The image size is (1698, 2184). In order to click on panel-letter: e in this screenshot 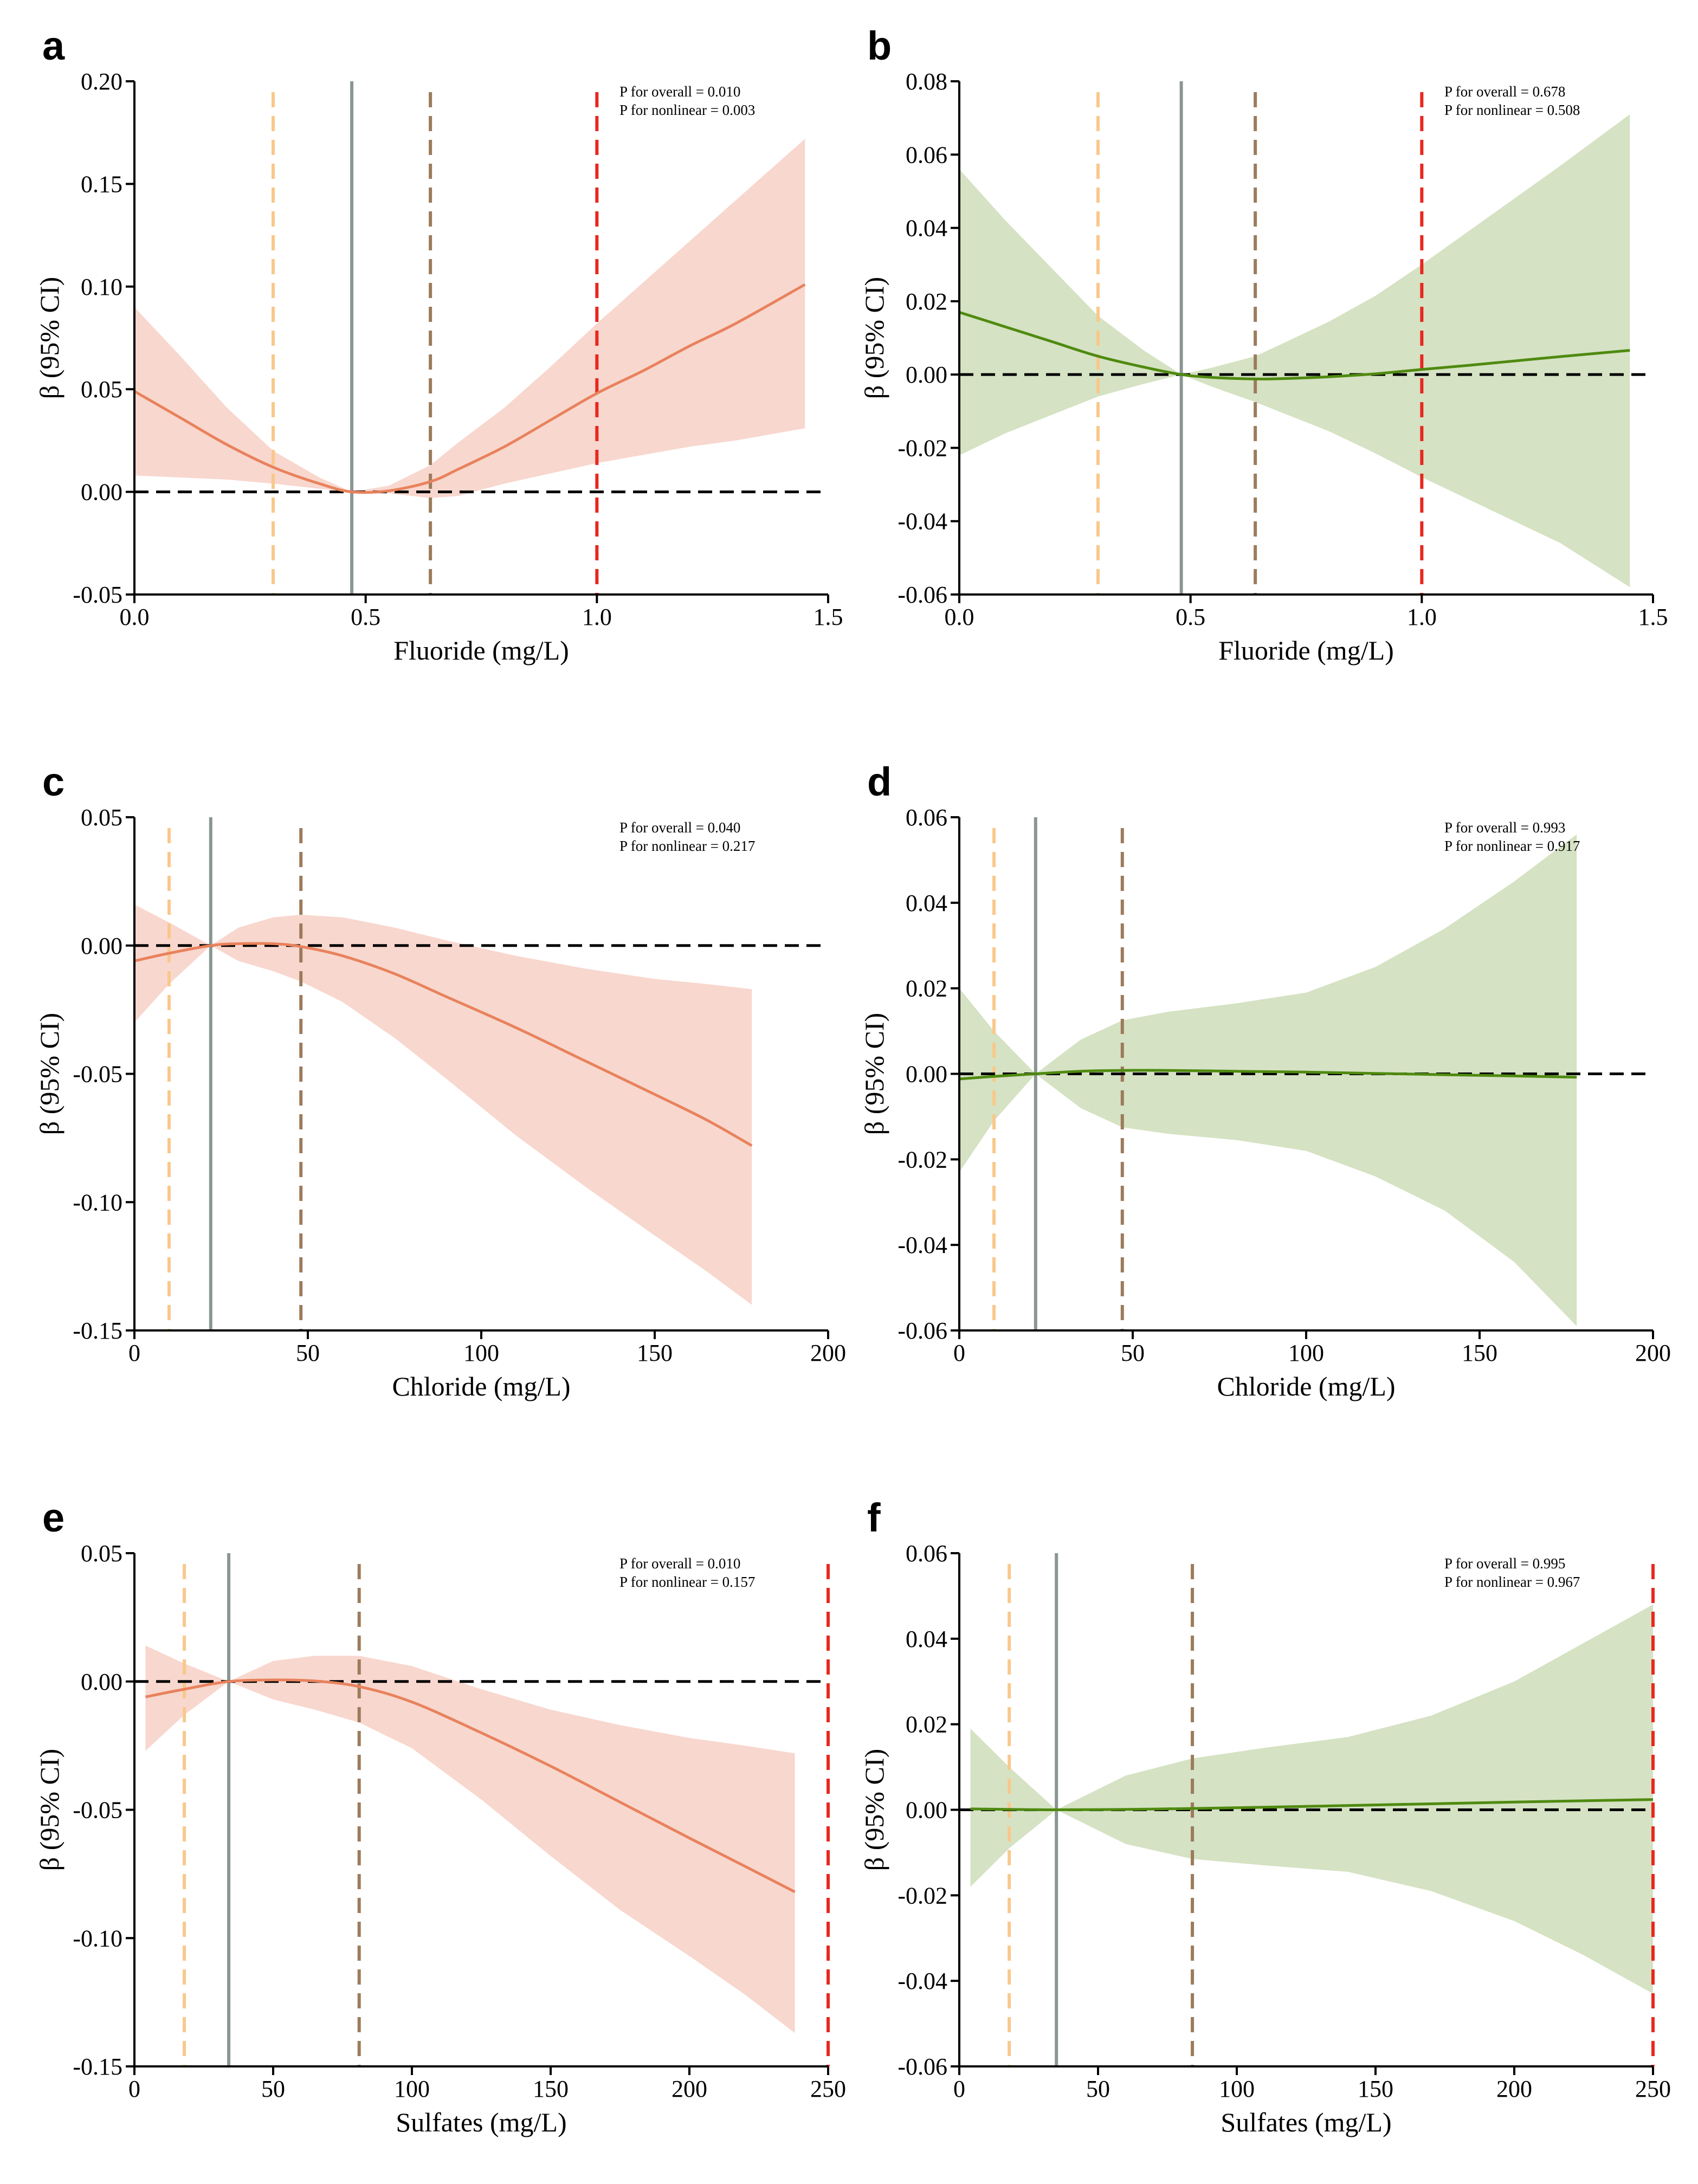, I will do `click(53, 1518)`.